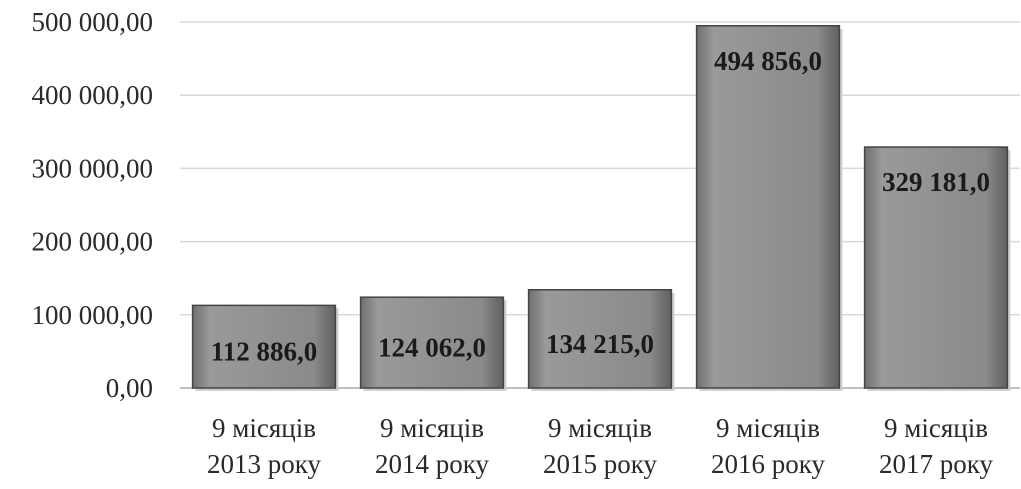 The width and height of the screenshot is (1021, 489). What do you see at coordinates (432, 464) in the screenshot?
I see `x-tick-label: 2014 року` at bounding box center [432, 464].